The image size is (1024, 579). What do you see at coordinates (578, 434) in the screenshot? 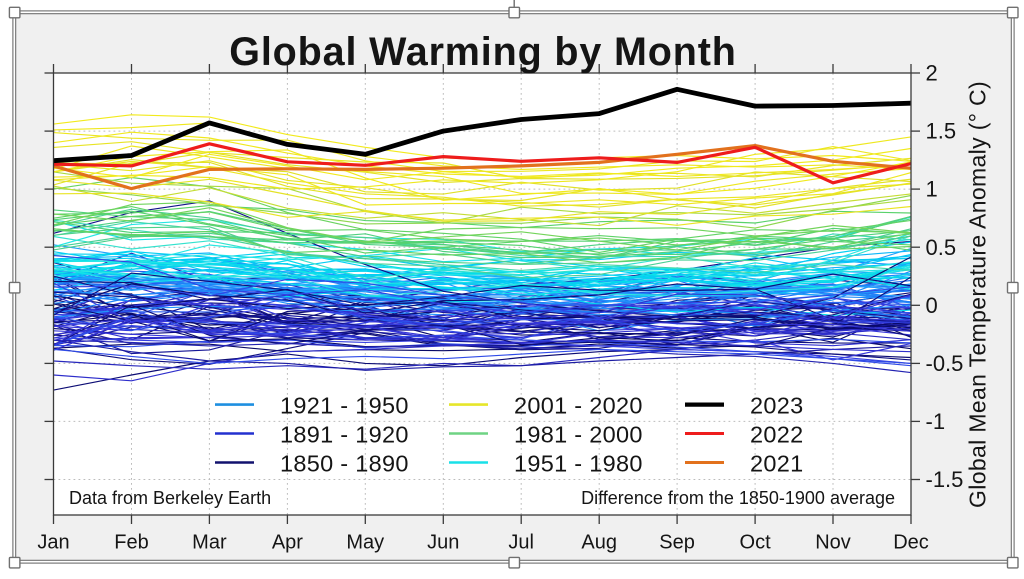
I see `svg-text: 1981 - 2000` at bounding box center [578, 434].